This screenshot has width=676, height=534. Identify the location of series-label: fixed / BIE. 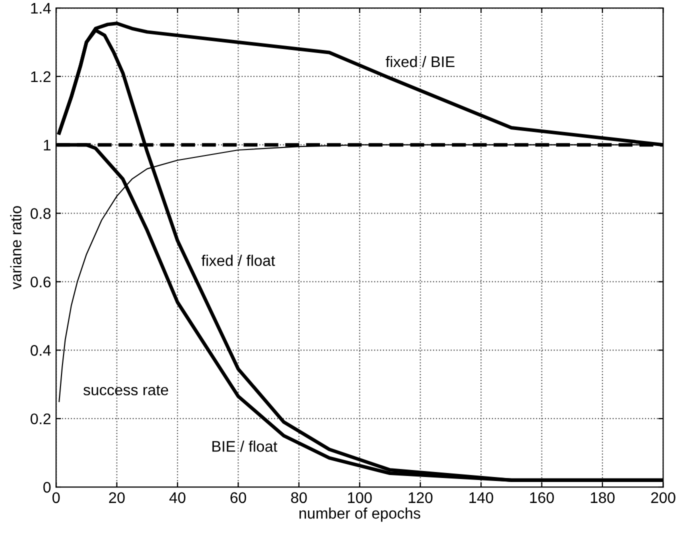
(420, 62).